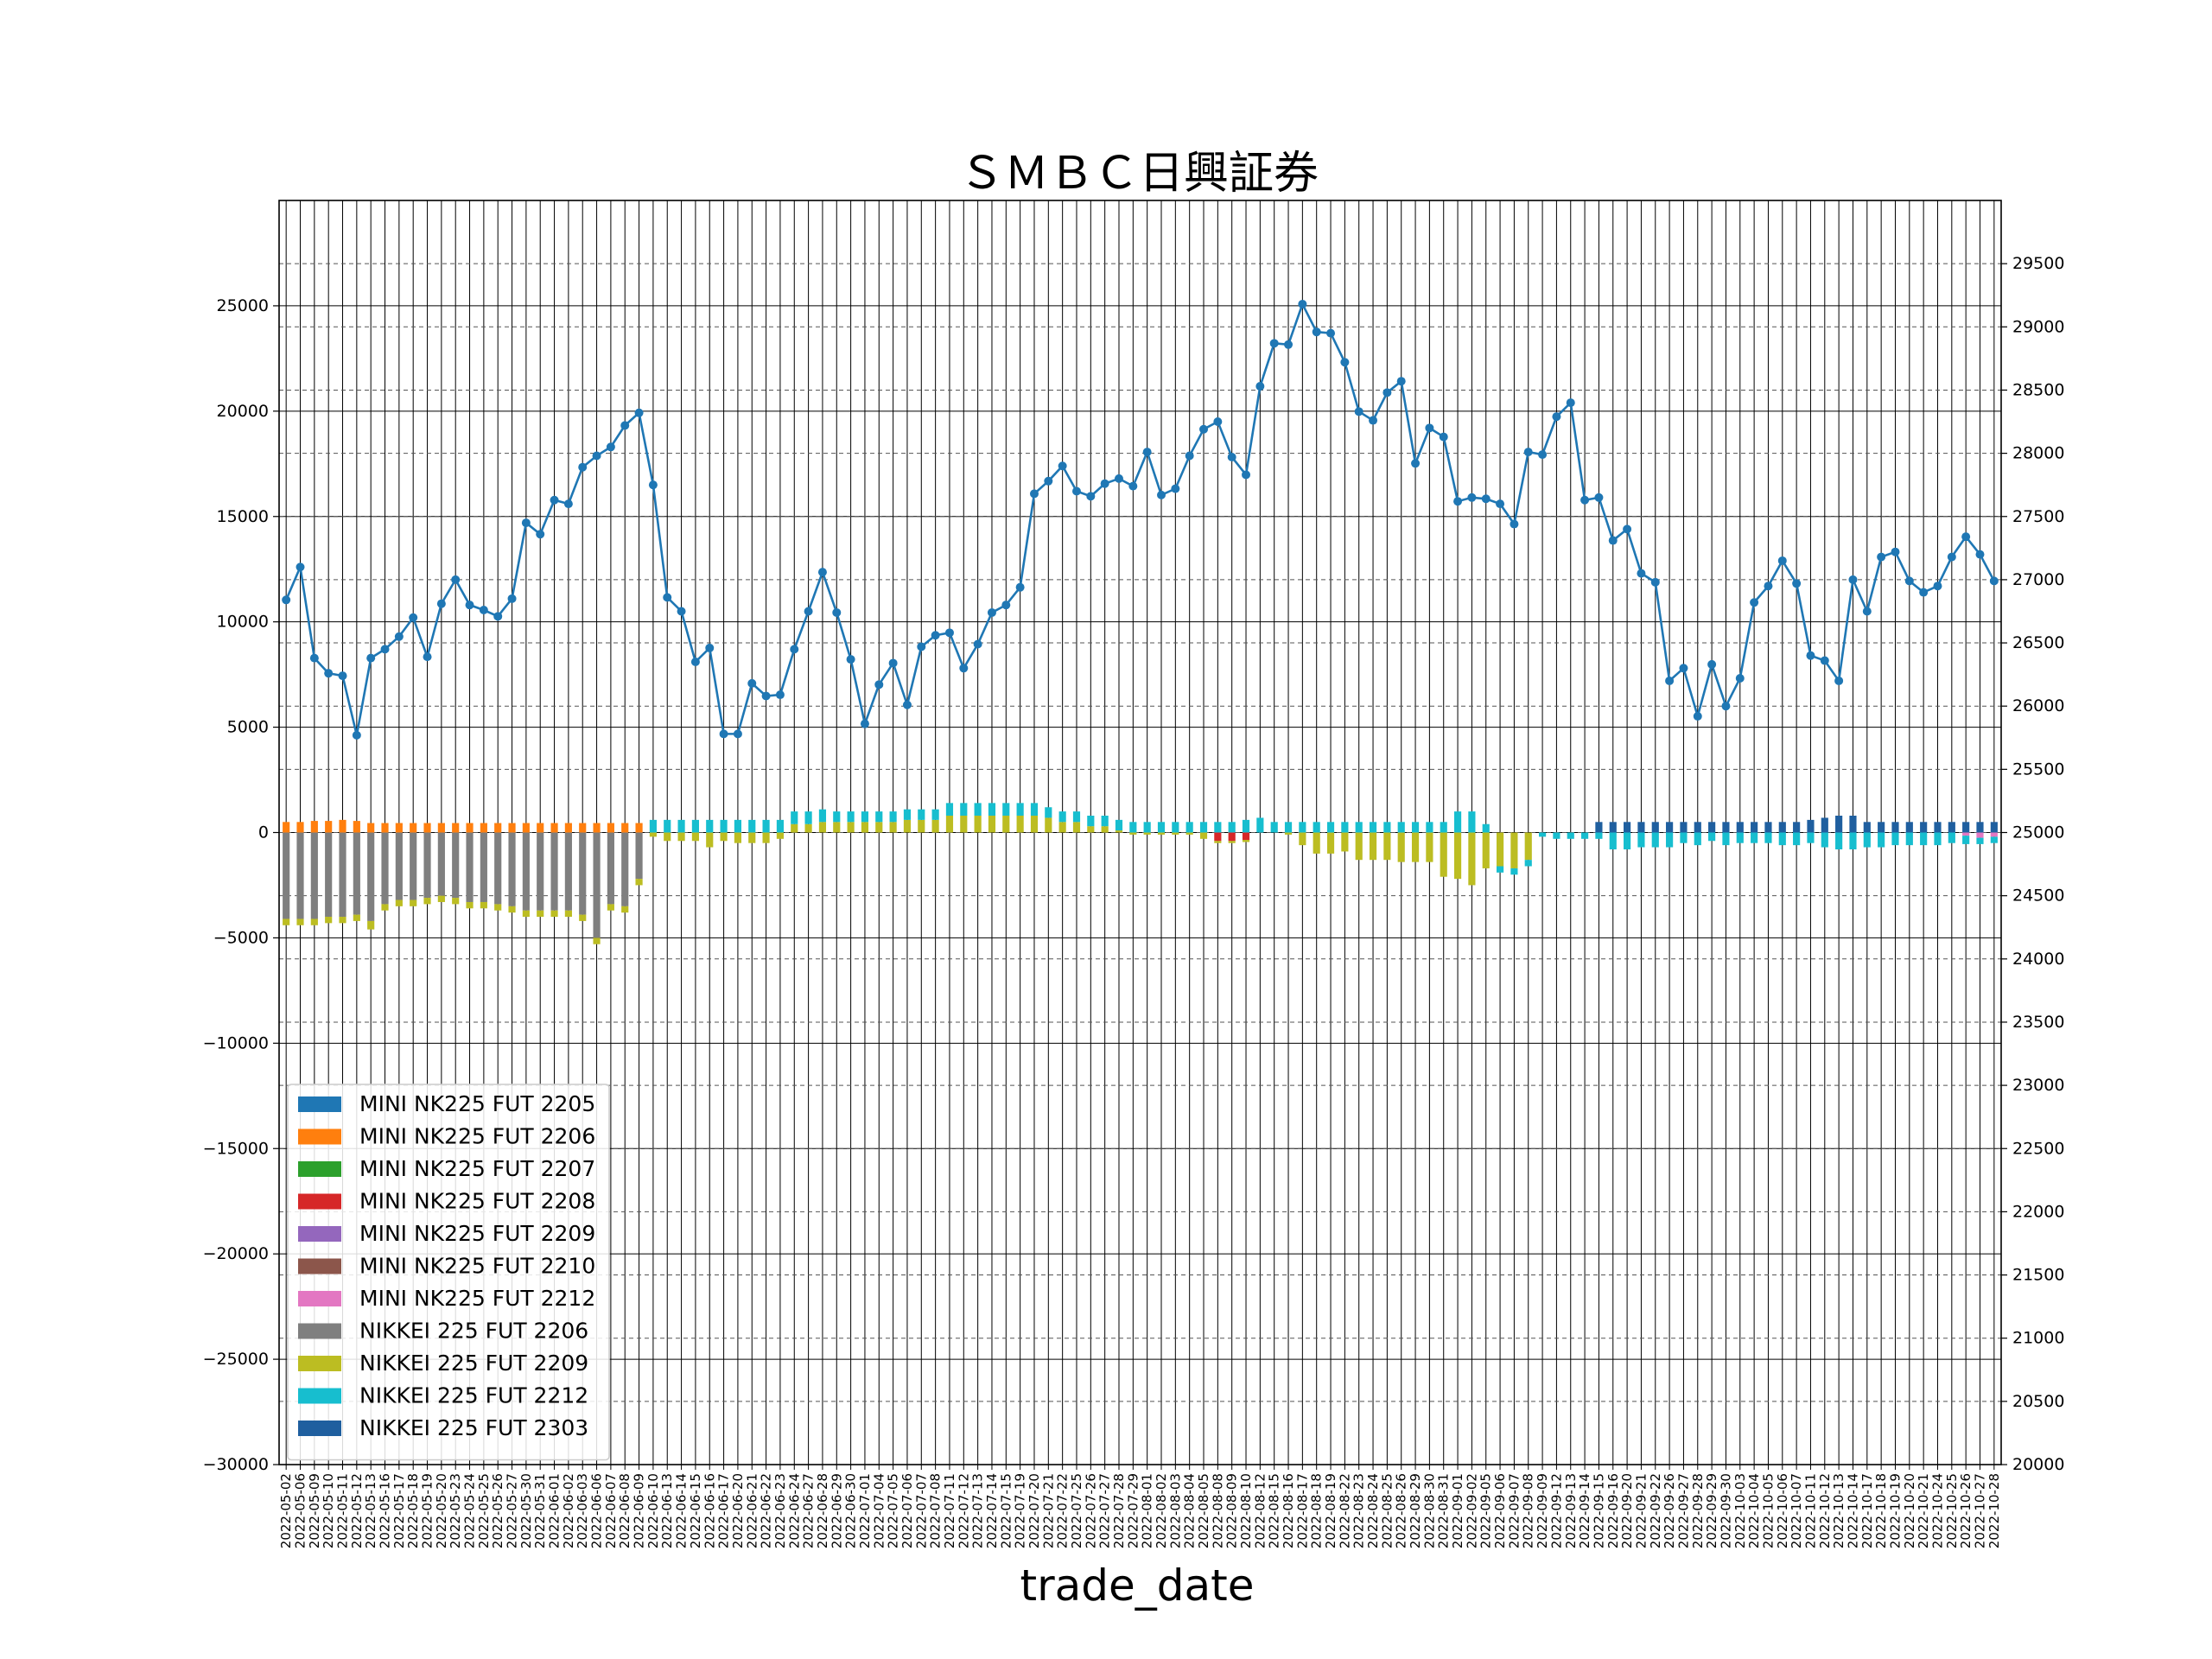 This screenshot has height=1659, width=2212. I want to click on x-tick-label: 2022-07-29, so click(1133, 1510).